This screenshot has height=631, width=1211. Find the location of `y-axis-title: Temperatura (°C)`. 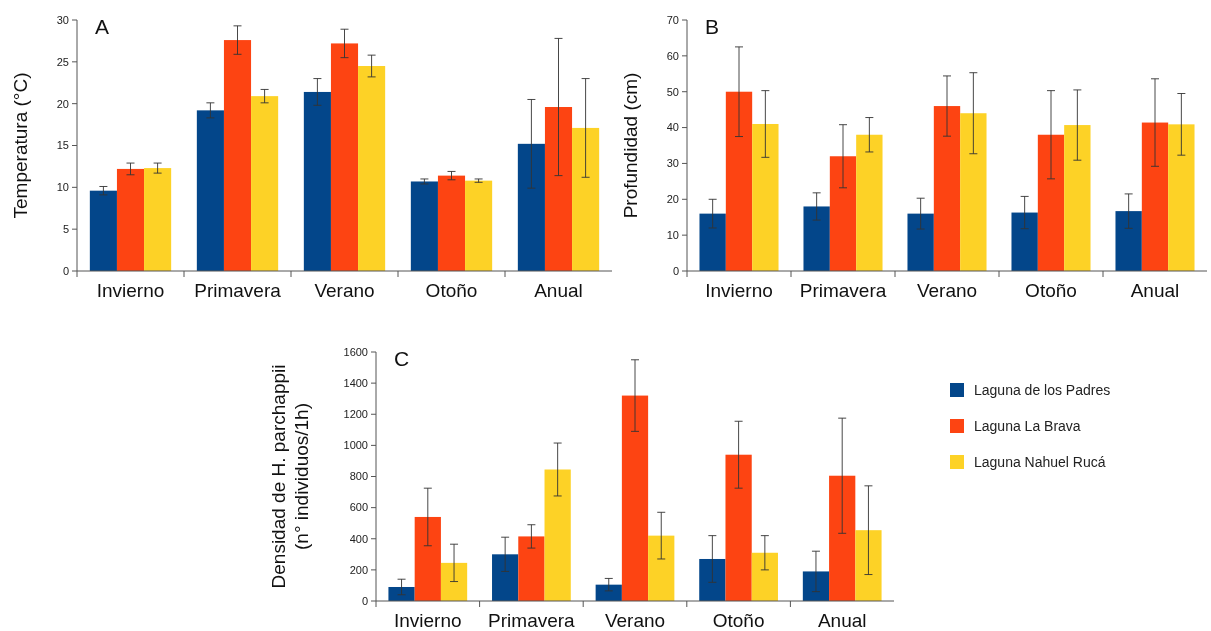

y-axis-title: Temperatura (°C) is located at coordinates (20, 145).